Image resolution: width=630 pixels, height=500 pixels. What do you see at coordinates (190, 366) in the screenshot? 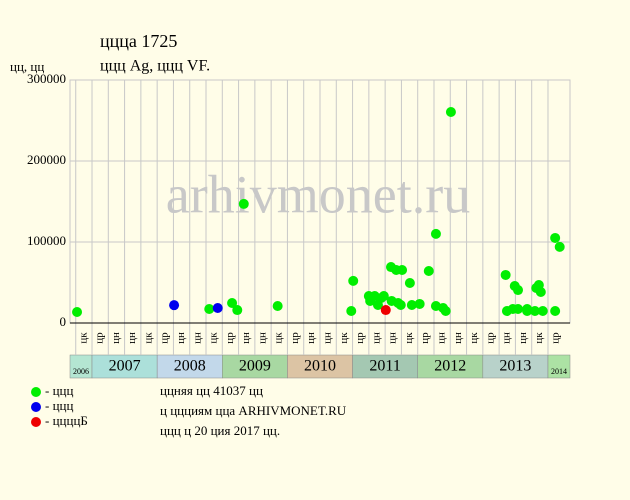
I see `year-label: 2008` at bounding box center [190, 366].